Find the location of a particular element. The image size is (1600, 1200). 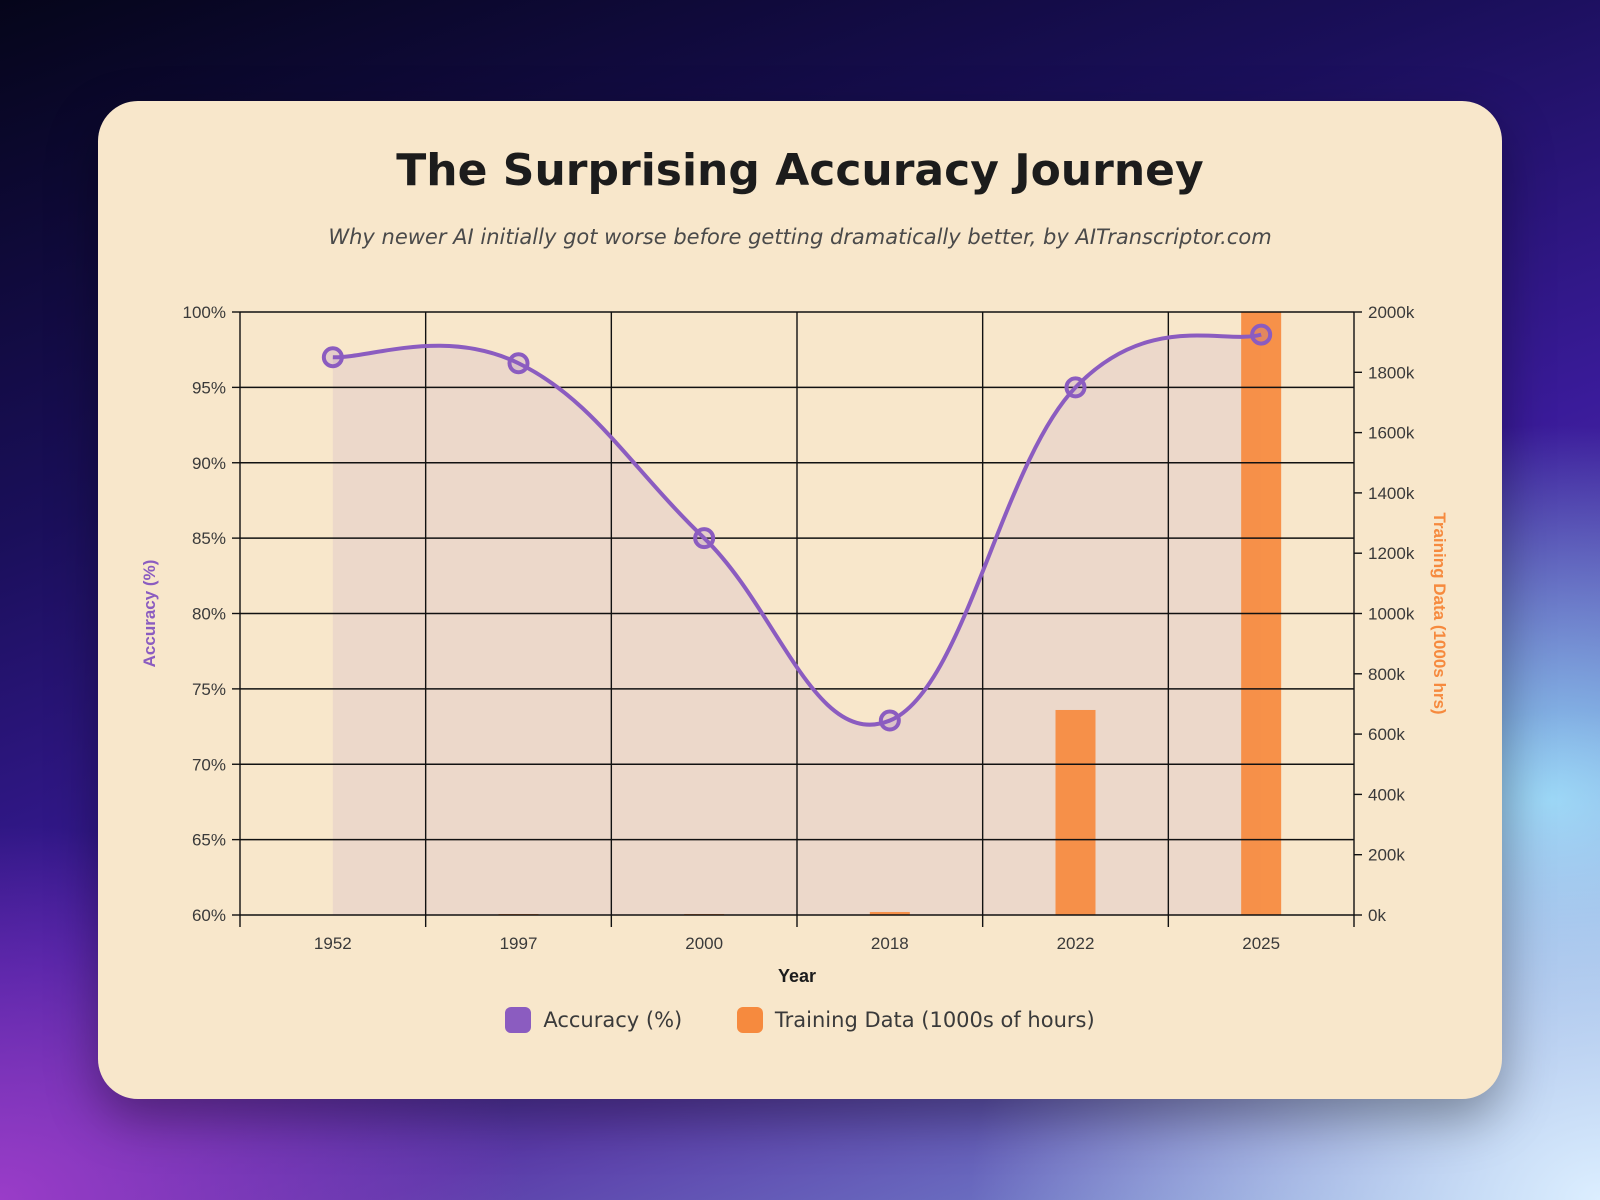

x-tick-label: 1952 is located at coordinates (333, 943).